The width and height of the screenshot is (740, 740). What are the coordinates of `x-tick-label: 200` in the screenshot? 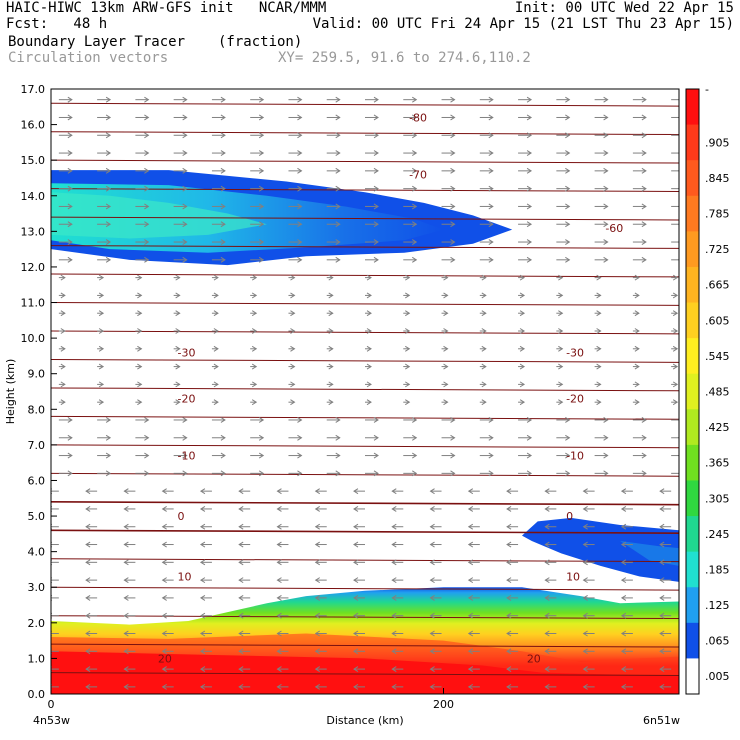 It's located at (443, 704).